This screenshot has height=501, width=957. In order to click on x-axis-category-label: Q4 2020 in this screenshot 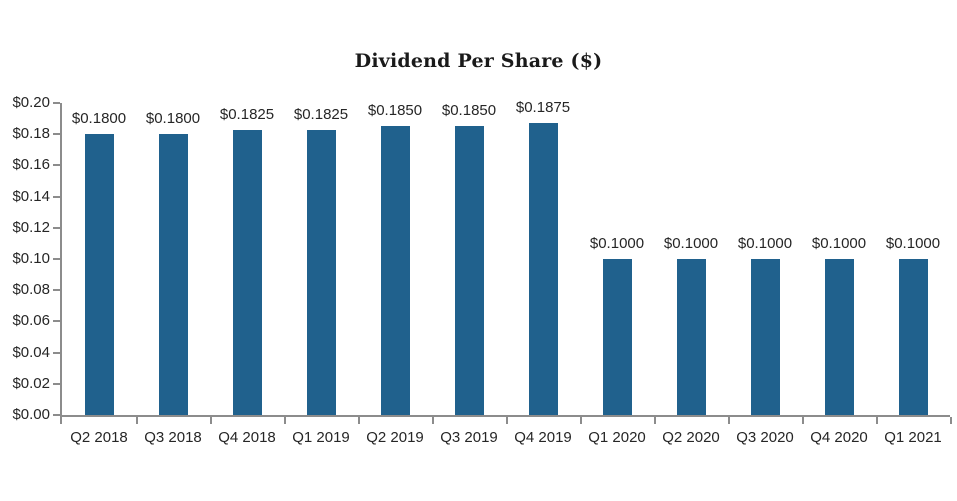, I will do `click(839, 437)`.